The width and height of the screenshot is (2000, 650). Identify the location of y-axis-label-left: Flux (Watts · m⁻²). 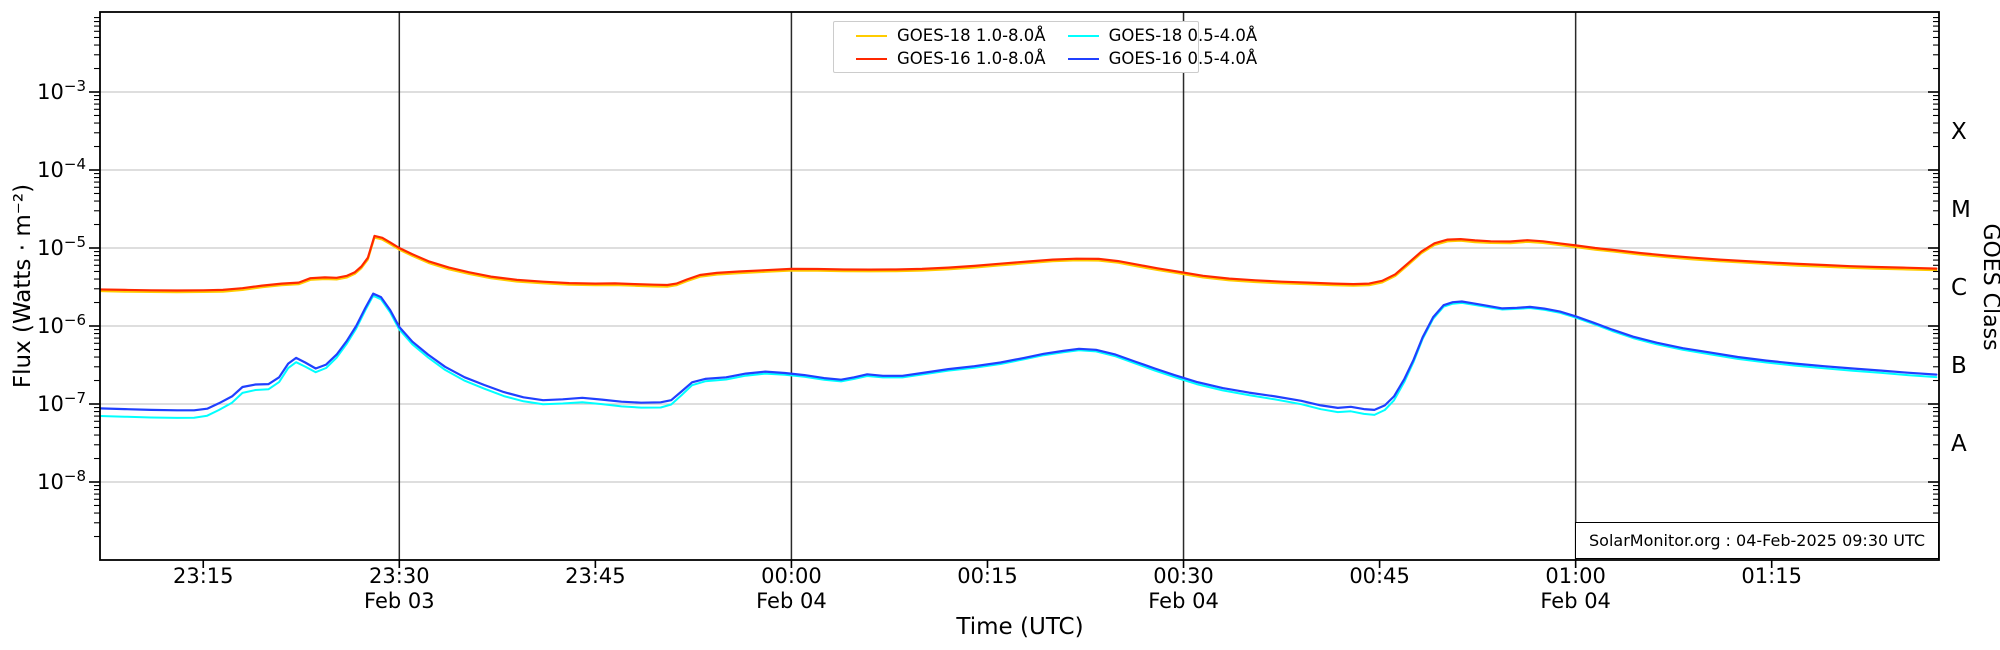
(23, 286).